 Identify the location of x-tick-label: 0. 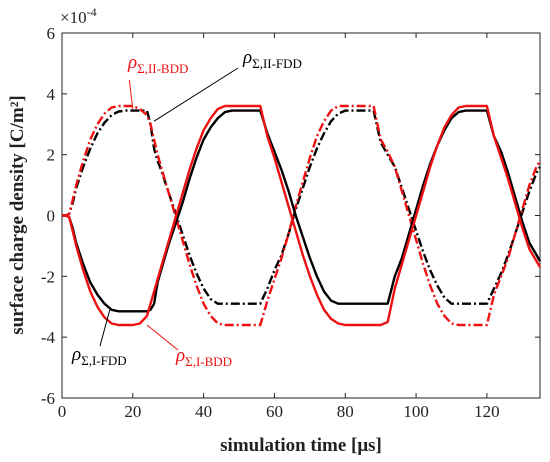
(62, 411).